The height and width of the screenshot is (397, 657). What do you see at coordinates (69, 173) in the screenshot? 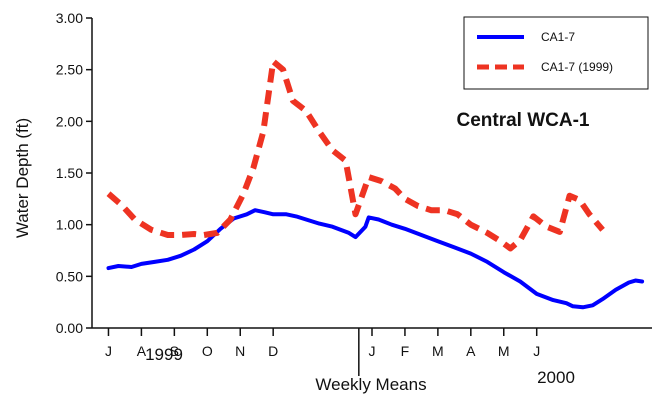
I see `y-tick-label: 1.50` at bounding box center [69, 173].